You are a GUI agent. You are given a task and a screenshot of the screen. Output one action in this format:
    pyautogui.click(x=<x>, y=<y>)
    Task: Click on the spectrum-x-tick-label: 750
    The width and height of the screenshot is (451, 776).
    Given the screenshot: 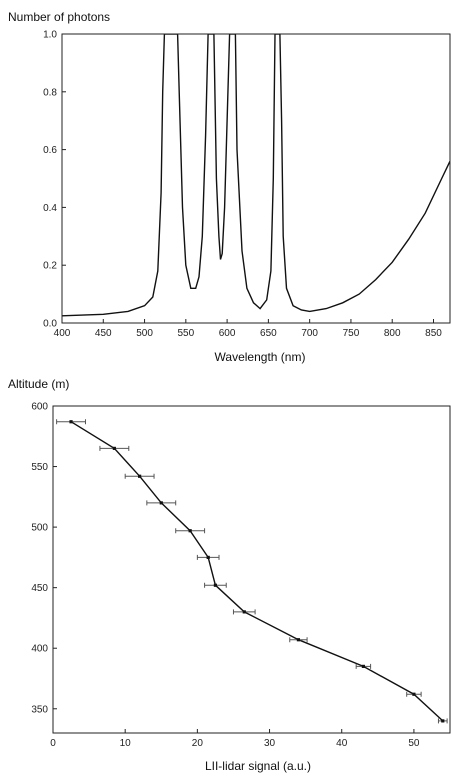 What is the action you would take?
    pyautogui.click(x=351, y=333)
    